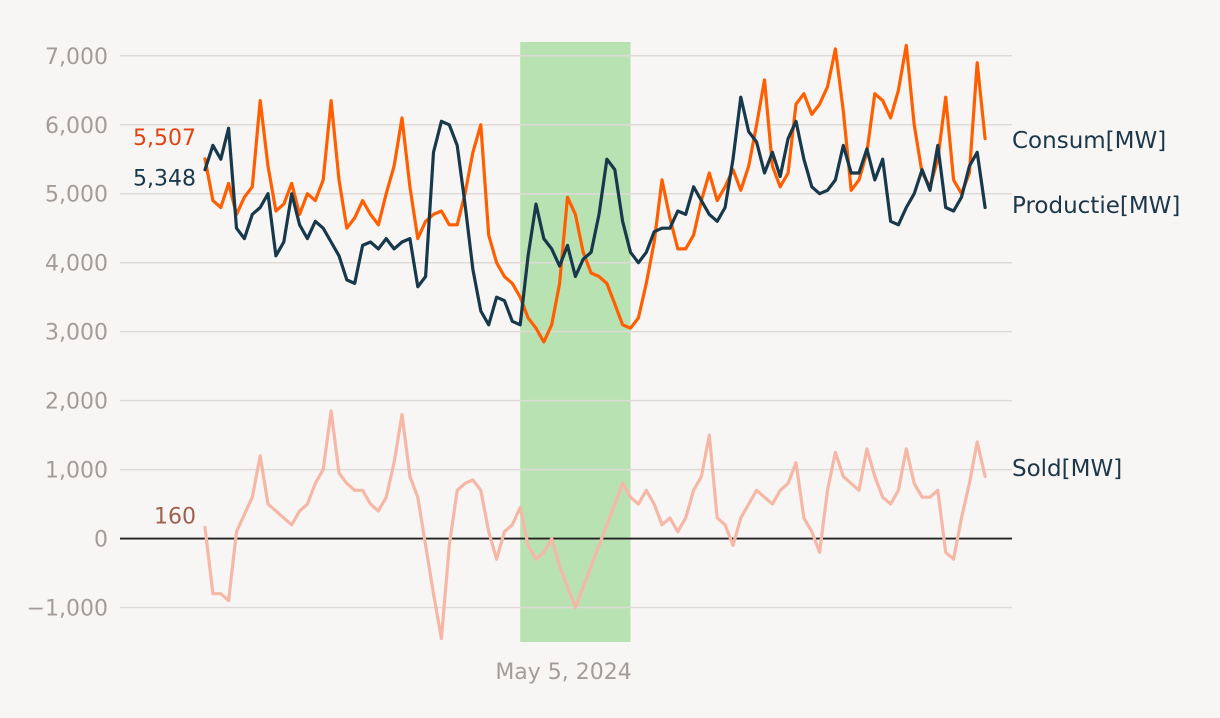 The image size is (1220, 718). I want to click on productie-series-label: Productie[MW], so click(1096, 206).